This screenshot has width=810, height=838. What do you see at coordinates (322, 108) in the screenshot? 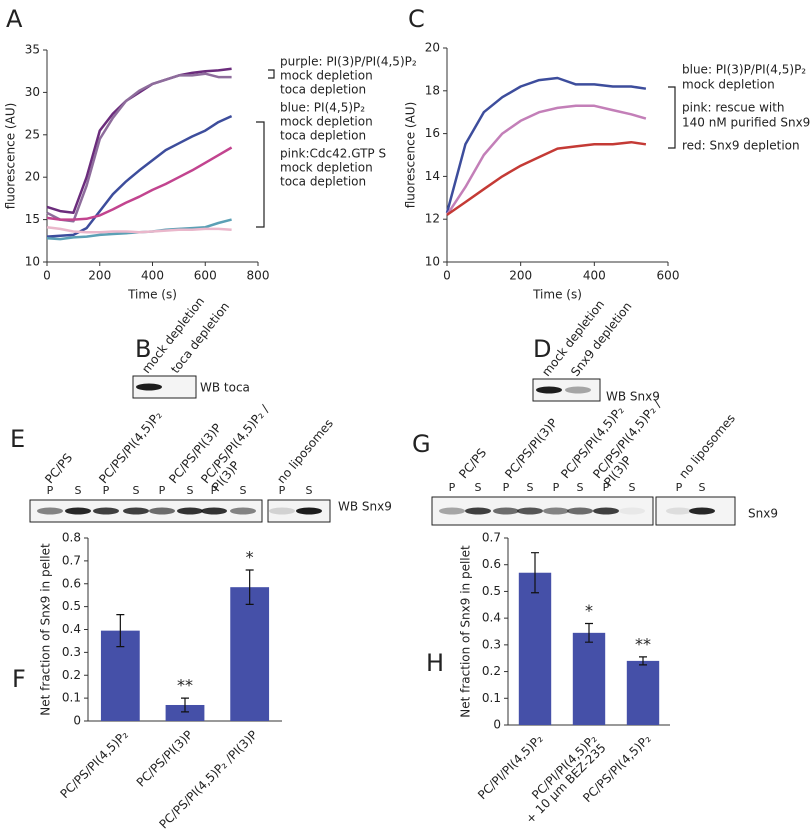
I see `legend-group-label: blue: PI(4,5)P₂` at bounding box center [322, 108].